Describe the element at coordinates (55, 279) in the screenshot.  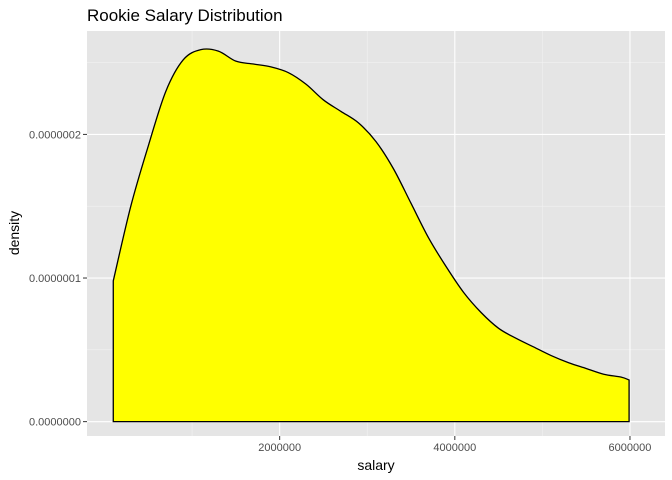
I see `y-tick-label: 0.0000001` at that location.